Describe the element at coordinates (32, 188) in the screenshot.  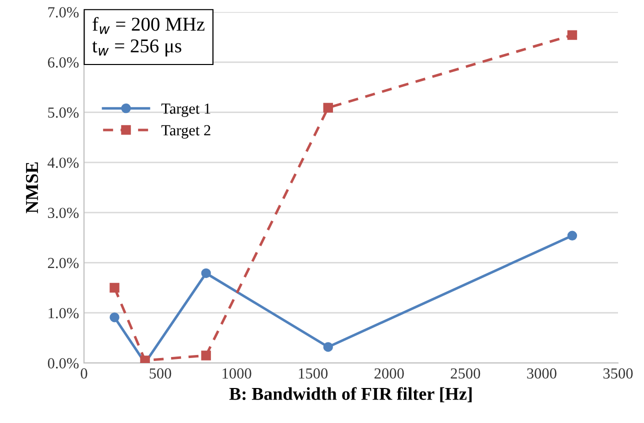
I see `y-axis-title: NMSE` at that location.